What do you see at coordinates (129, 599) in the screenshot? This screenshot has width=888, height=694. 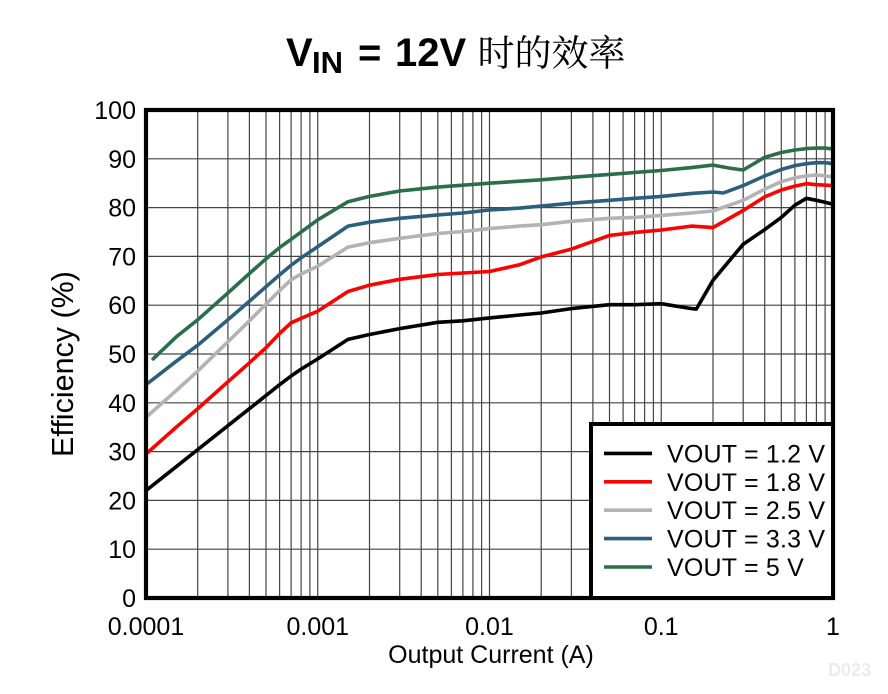 I see `svg-text: 0` at bounding box center [129, 599].